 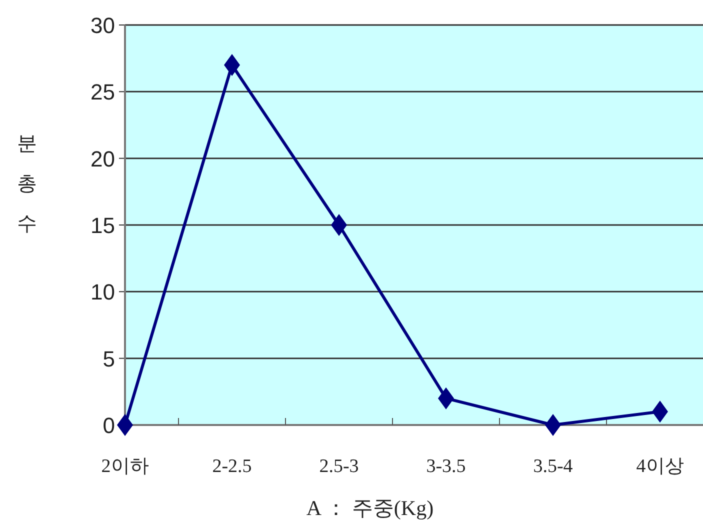 What do you see at coordinates (125, 466) in the screenshot?
I see `x-tick-label: 2이하` at bounding box center [125, 466].